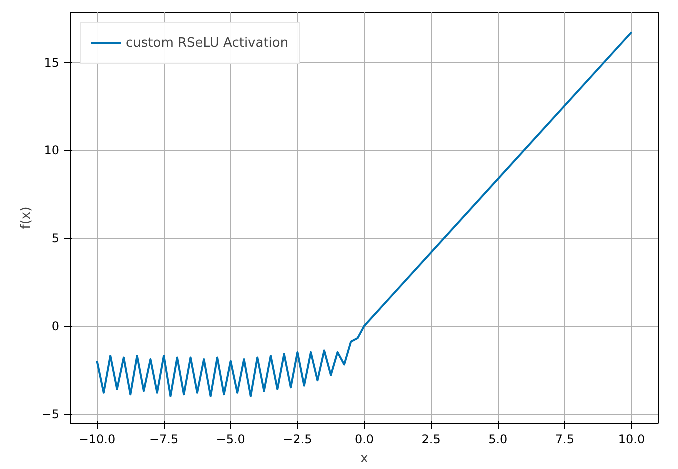 The width and height of the screenshot is (678, 469). I want to click on y-axis-title: f(x), so click(26, 218).